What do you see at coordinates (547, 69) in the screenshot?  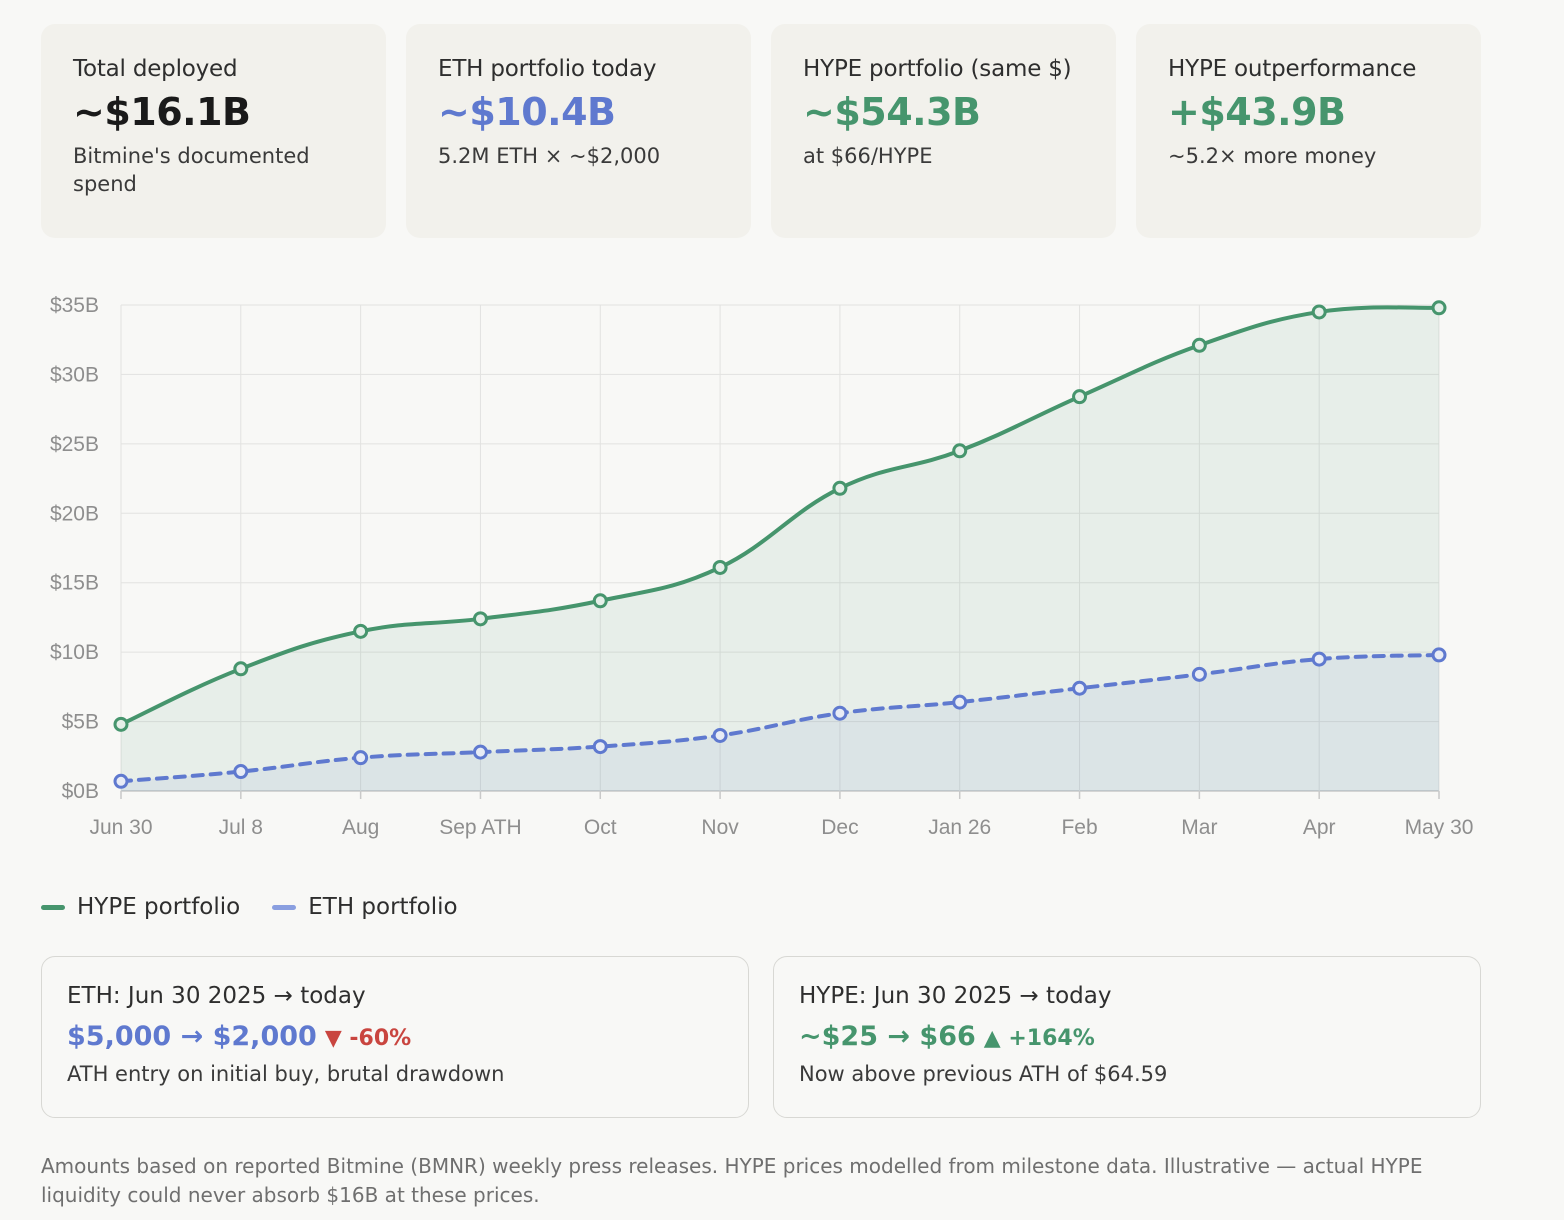 I see `card-label: ETH portfolio today` at bounding box center [547, 69].